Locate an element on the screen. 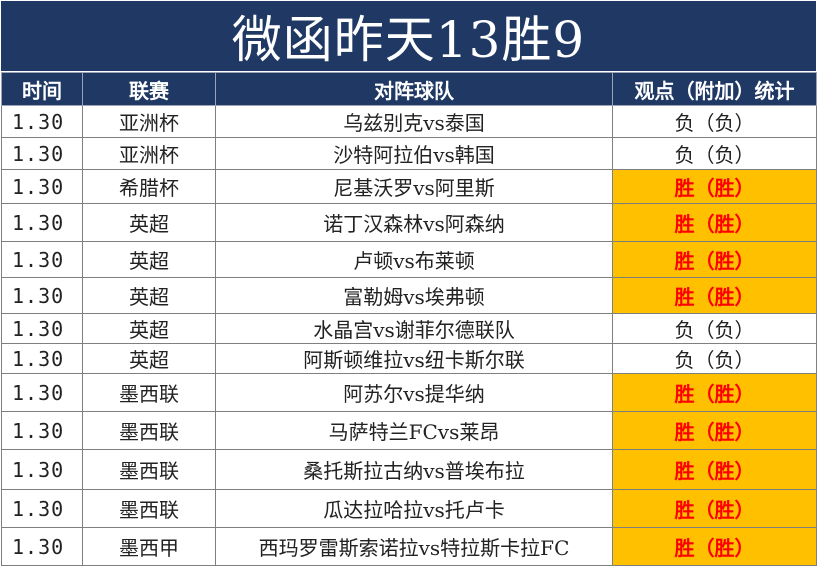  table-row: 1.30 英超 卢顿vs布莱顿 胜（胜） is located at coordinates (409, 259).